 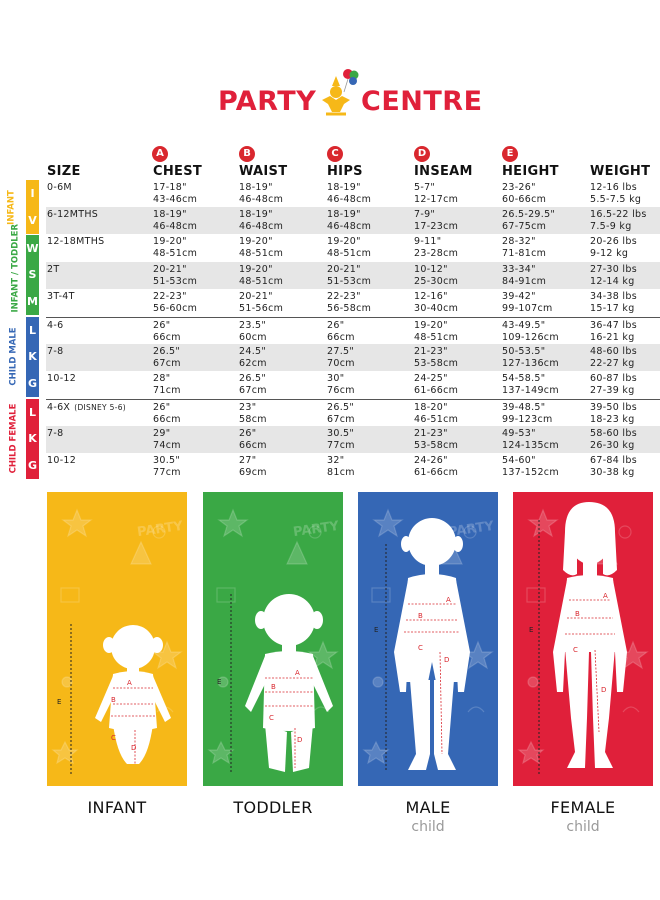 What do you see at coordinates (616, 193) in the screenshot?
I see `weight-cell: 12-16 lbs 5.5-7.5 kg` at bounding box center [616, 193].